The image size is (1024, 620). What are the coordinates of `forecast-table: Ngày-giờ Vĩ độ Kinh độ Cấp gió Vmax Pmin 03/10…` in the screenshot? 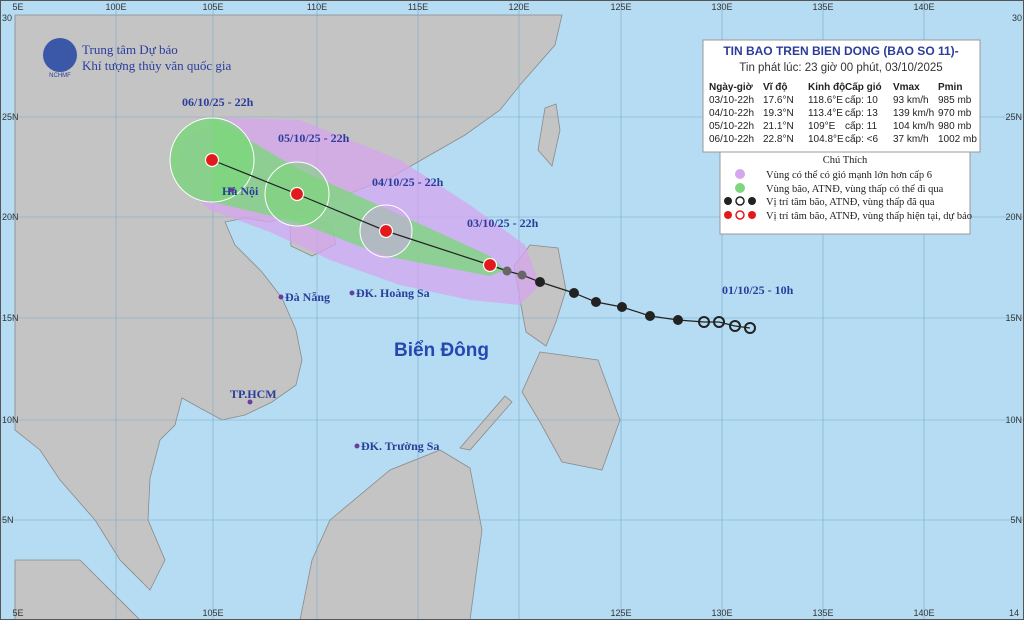 It's located at (843, 113).